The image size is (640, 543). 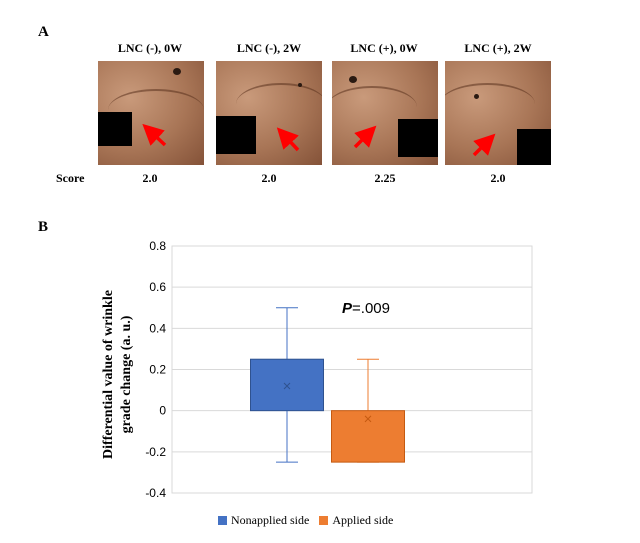 I want to click on photo-label-3: LNC (+), 0W, so click(x=384, y=48).